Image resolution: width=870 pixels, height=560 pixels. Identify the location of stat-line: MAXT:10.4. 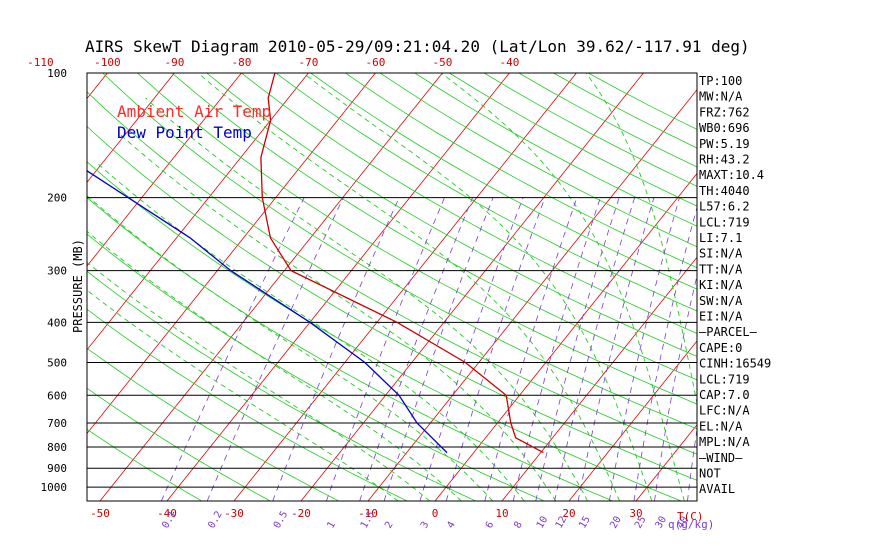
(731, 175).